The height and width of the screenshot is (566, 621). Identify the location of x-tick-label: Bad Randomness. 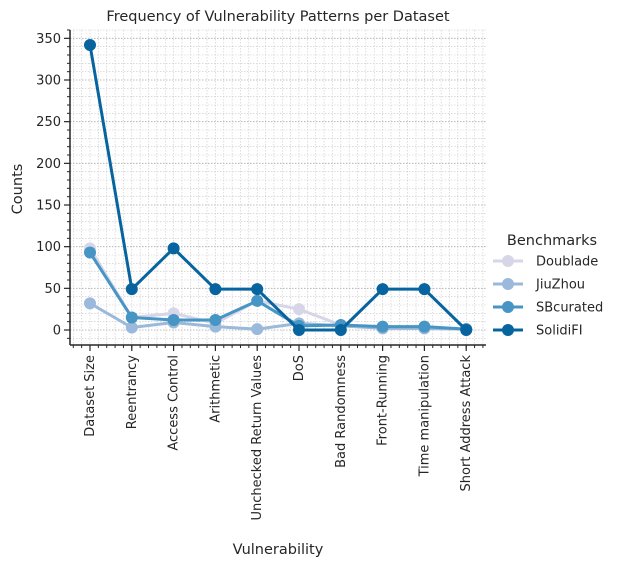
(341, 411).